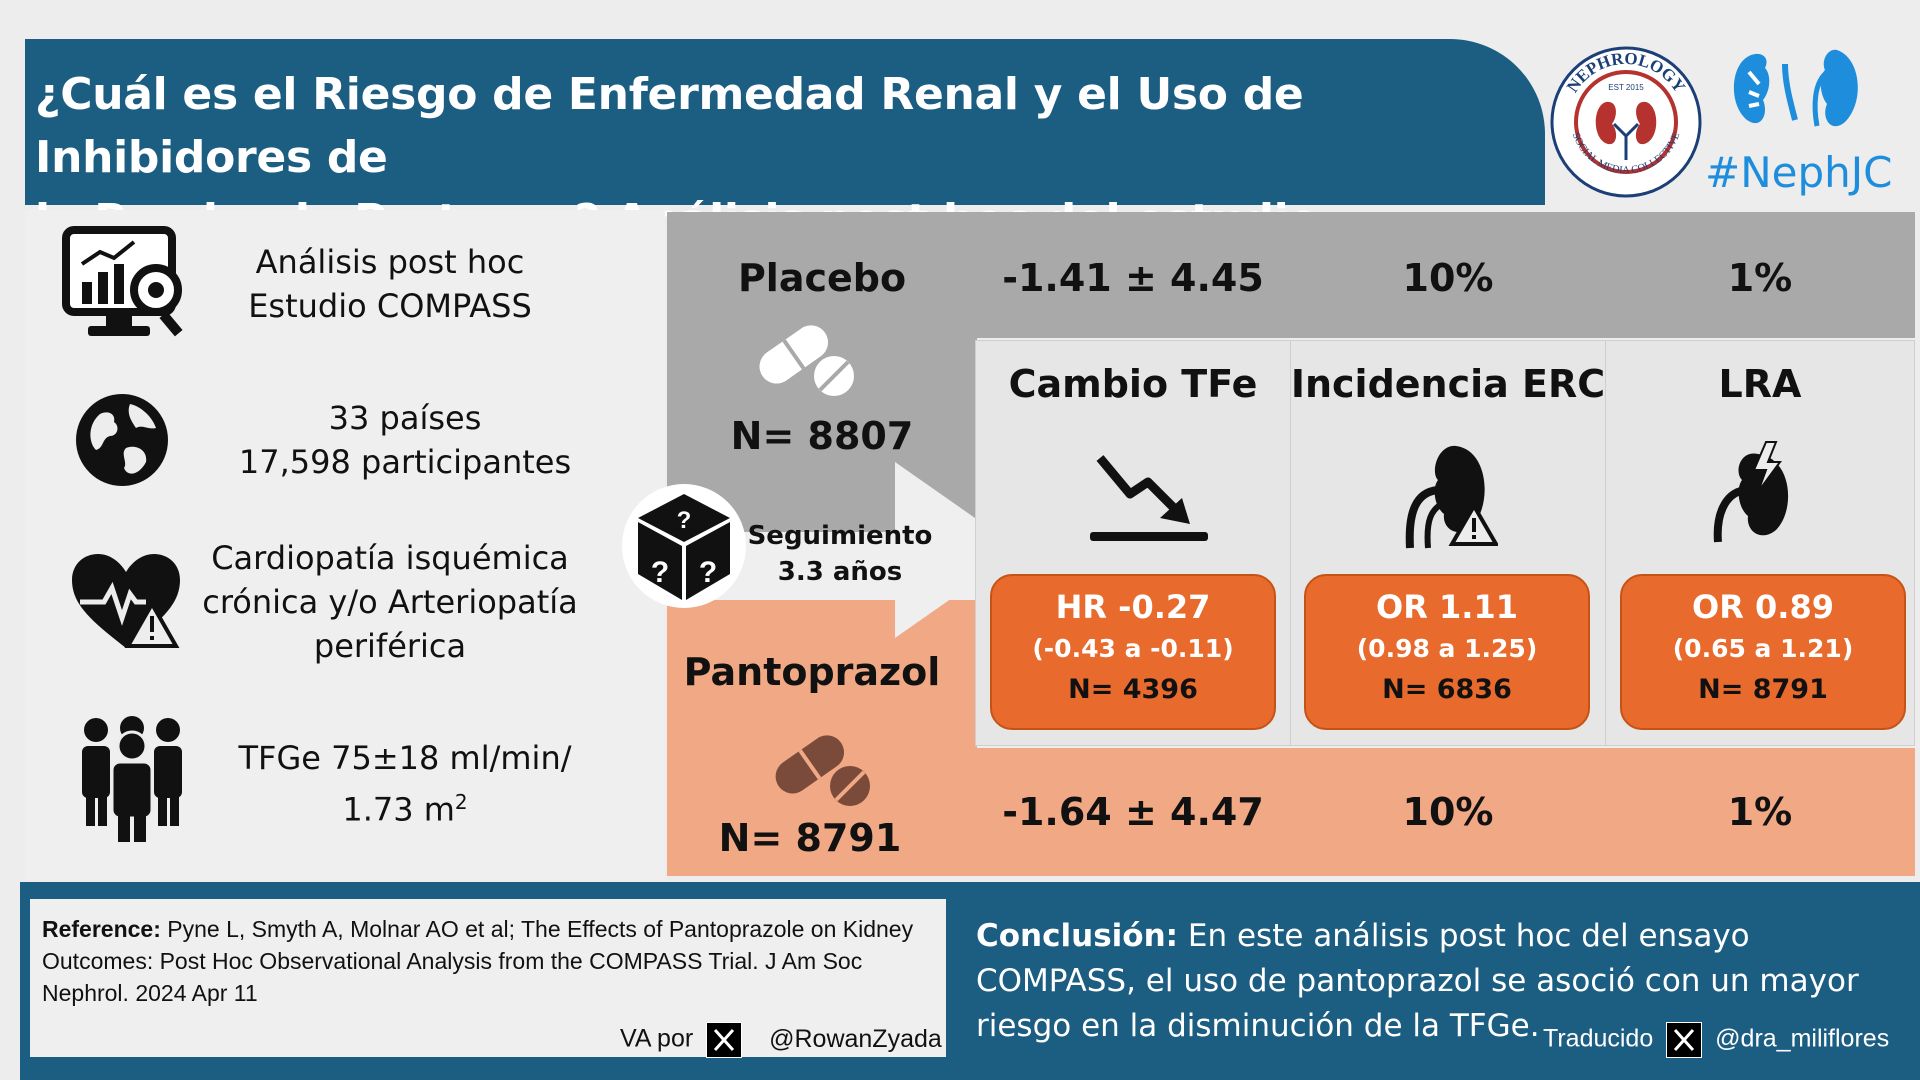 Image resolution: width=1920 pixels, height=1080 pixels. Describe the element at coordinates (822, 278) in the screenshot. I see `placebo-label: Placebo` at that location.